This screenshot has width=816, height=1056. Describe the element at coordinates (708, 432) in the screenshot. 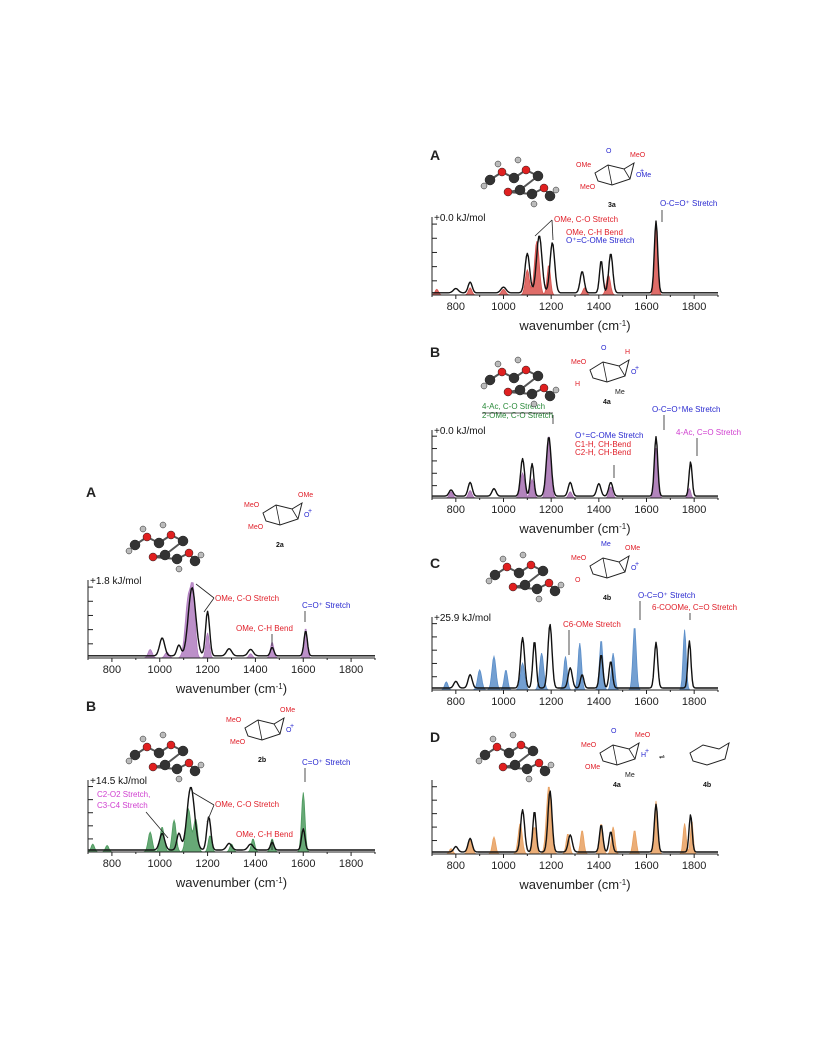

I see `peak-annotation: 4-Ac, C=O Stretch` at that location.